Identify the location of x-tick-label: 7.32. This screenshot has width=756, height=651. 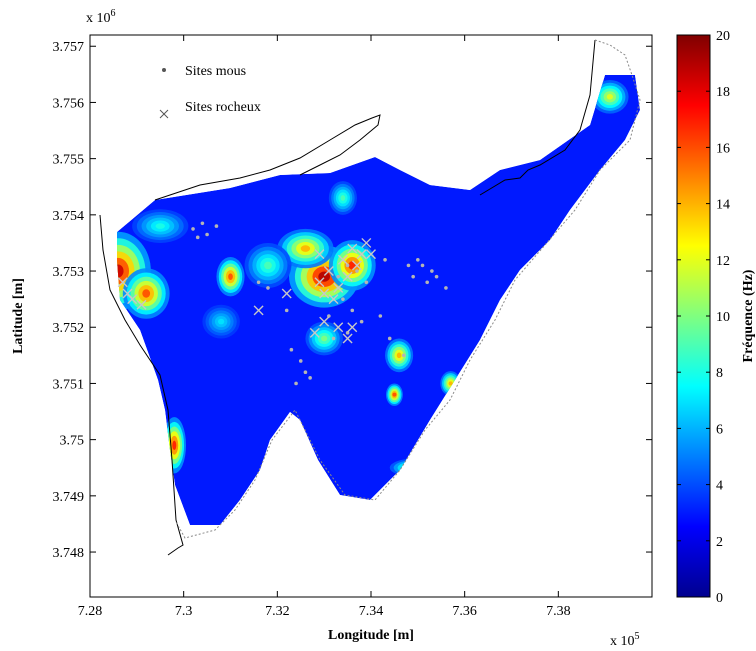
(277, 611).